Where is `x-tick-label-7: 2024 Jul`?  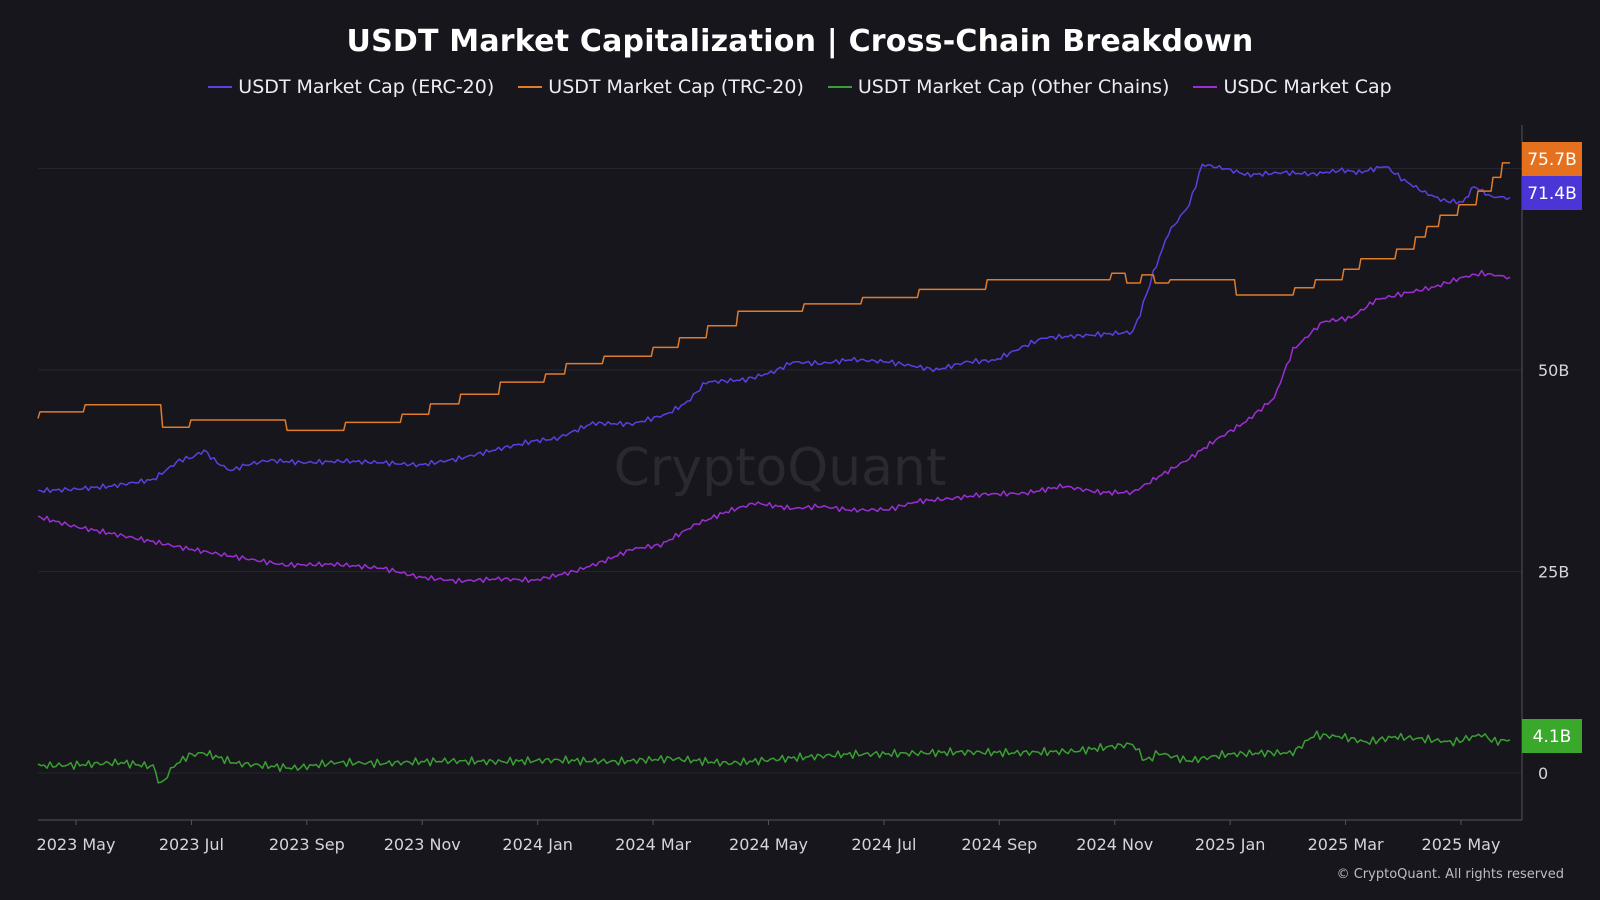 x-tick-label-7: 2024 Jul is located at coordinates (883, 844).